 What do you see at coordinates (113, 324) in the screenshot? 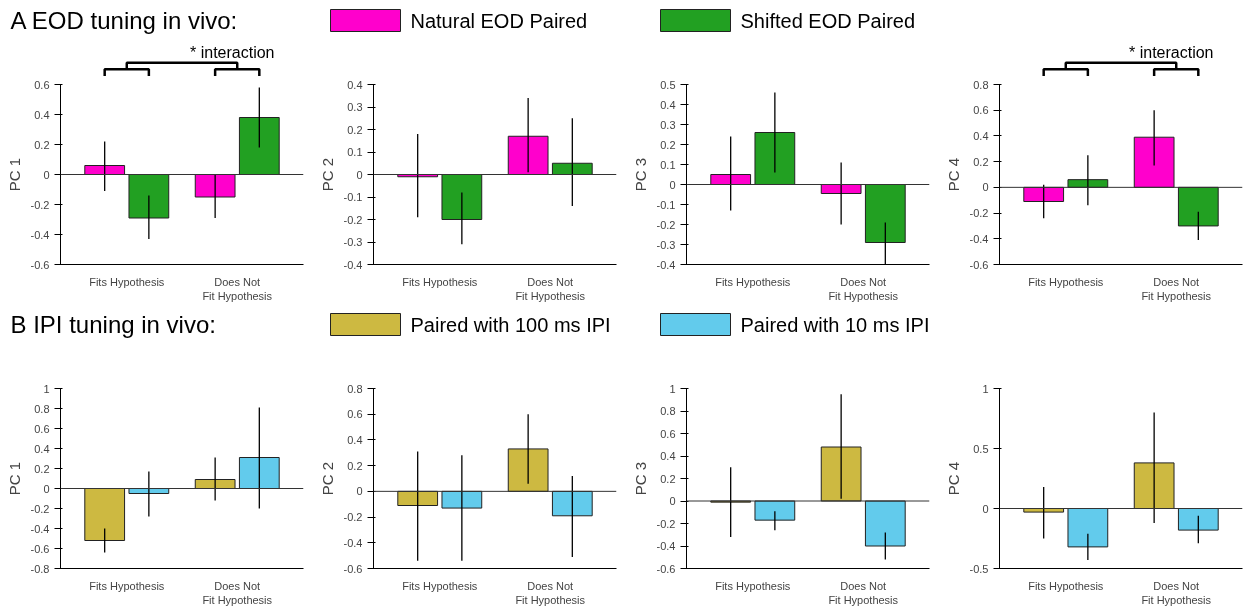
I see `chart-title: B IPI tuning in vivo:` at bounding box center [113, 324].